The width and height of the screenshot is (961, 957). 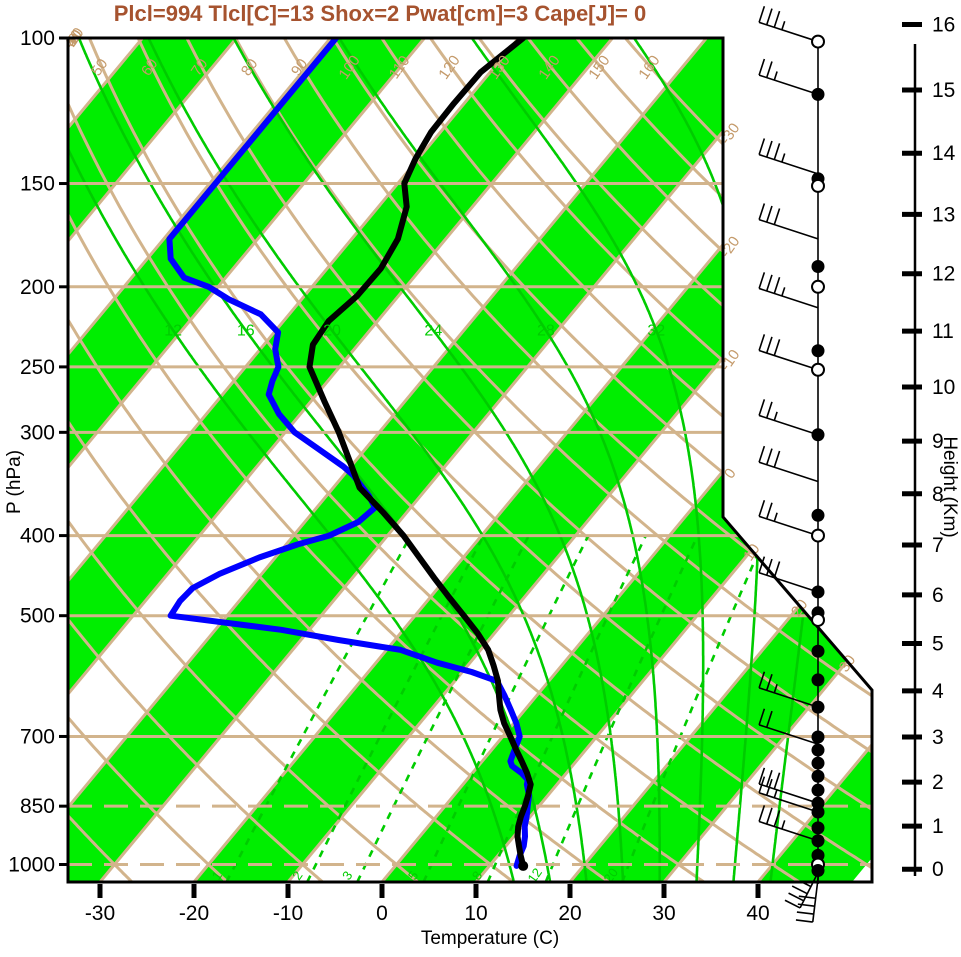 I want to click on height-tick-label: 1, so click(x=938, y=826).